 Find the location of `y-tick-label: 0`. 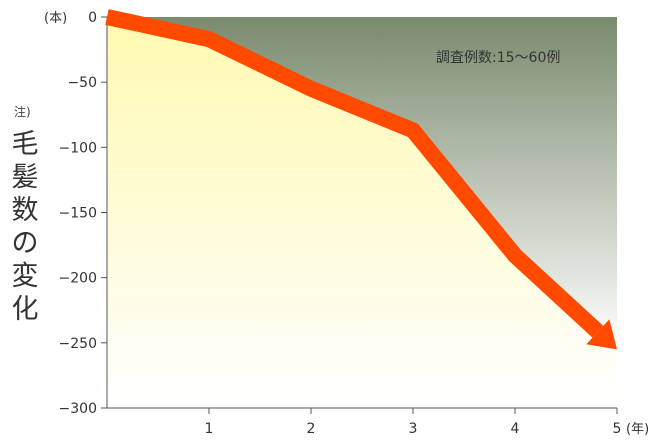

y-tick-label: 0 is located at coordinates (92, 18).